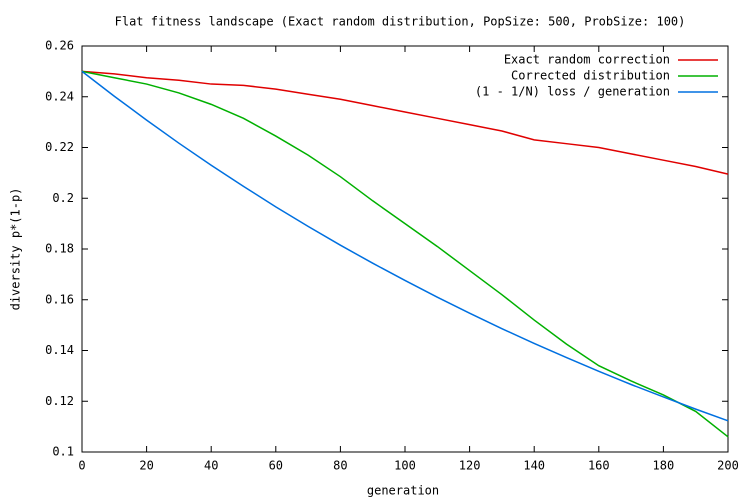 This screenshot has height=500, width=750. Describe the element at coordinates (211, 466) in the screenshot. I see `x-tick-label: 40` at that location.